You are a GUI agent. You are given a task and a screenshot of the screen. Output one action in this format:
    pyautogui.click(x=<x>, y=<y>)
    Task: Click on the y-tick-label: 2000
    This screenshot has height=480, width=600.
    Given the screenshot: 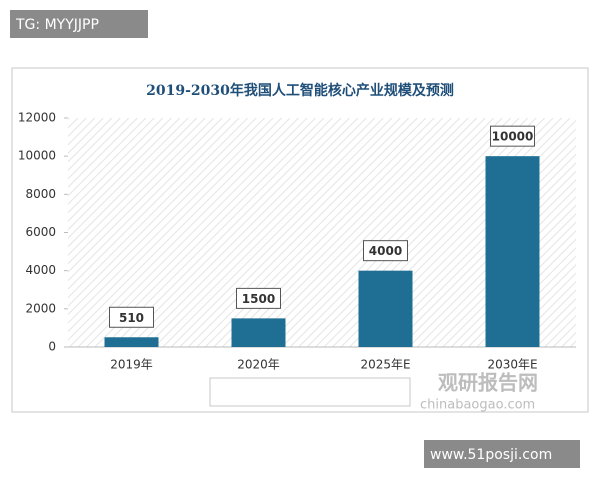 What is the action you would take?
    pyautogui.click(x=40, y=308)
    